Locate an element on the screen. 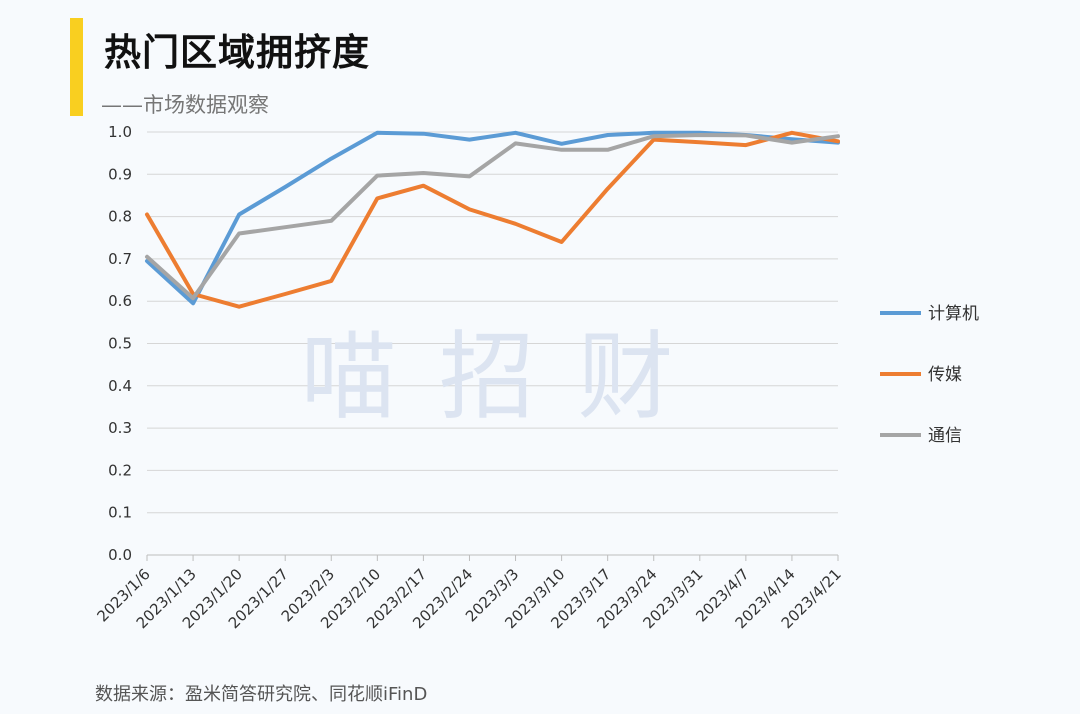 The height and width of the screenshot is (714, 1080). y-tick-label: 0.8 is located at coordinates (120, 217).